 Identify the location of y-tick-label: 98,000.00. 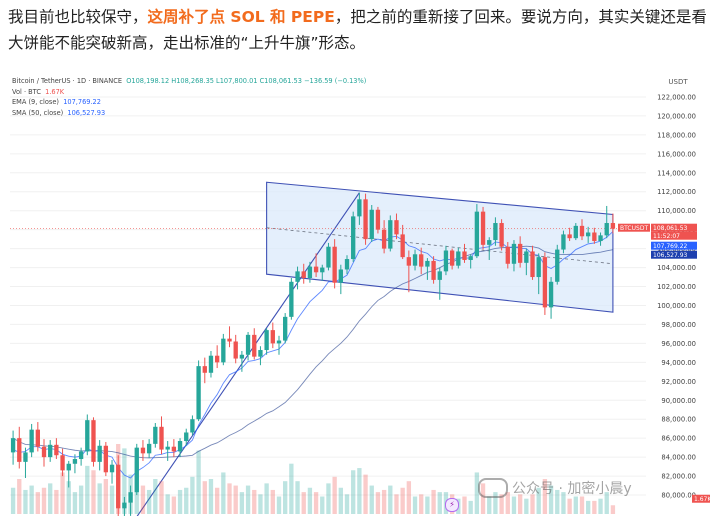
(678, 325).